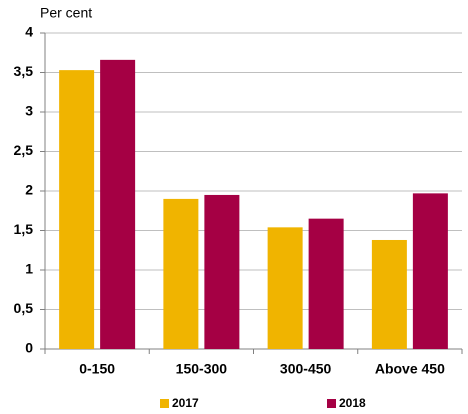 The height and width of the screenshot is (414, 468). What do you see at coordinates (29, 32) in the screenshot?
I see `y-tick-label: 4` at bounding box center [29, 32].